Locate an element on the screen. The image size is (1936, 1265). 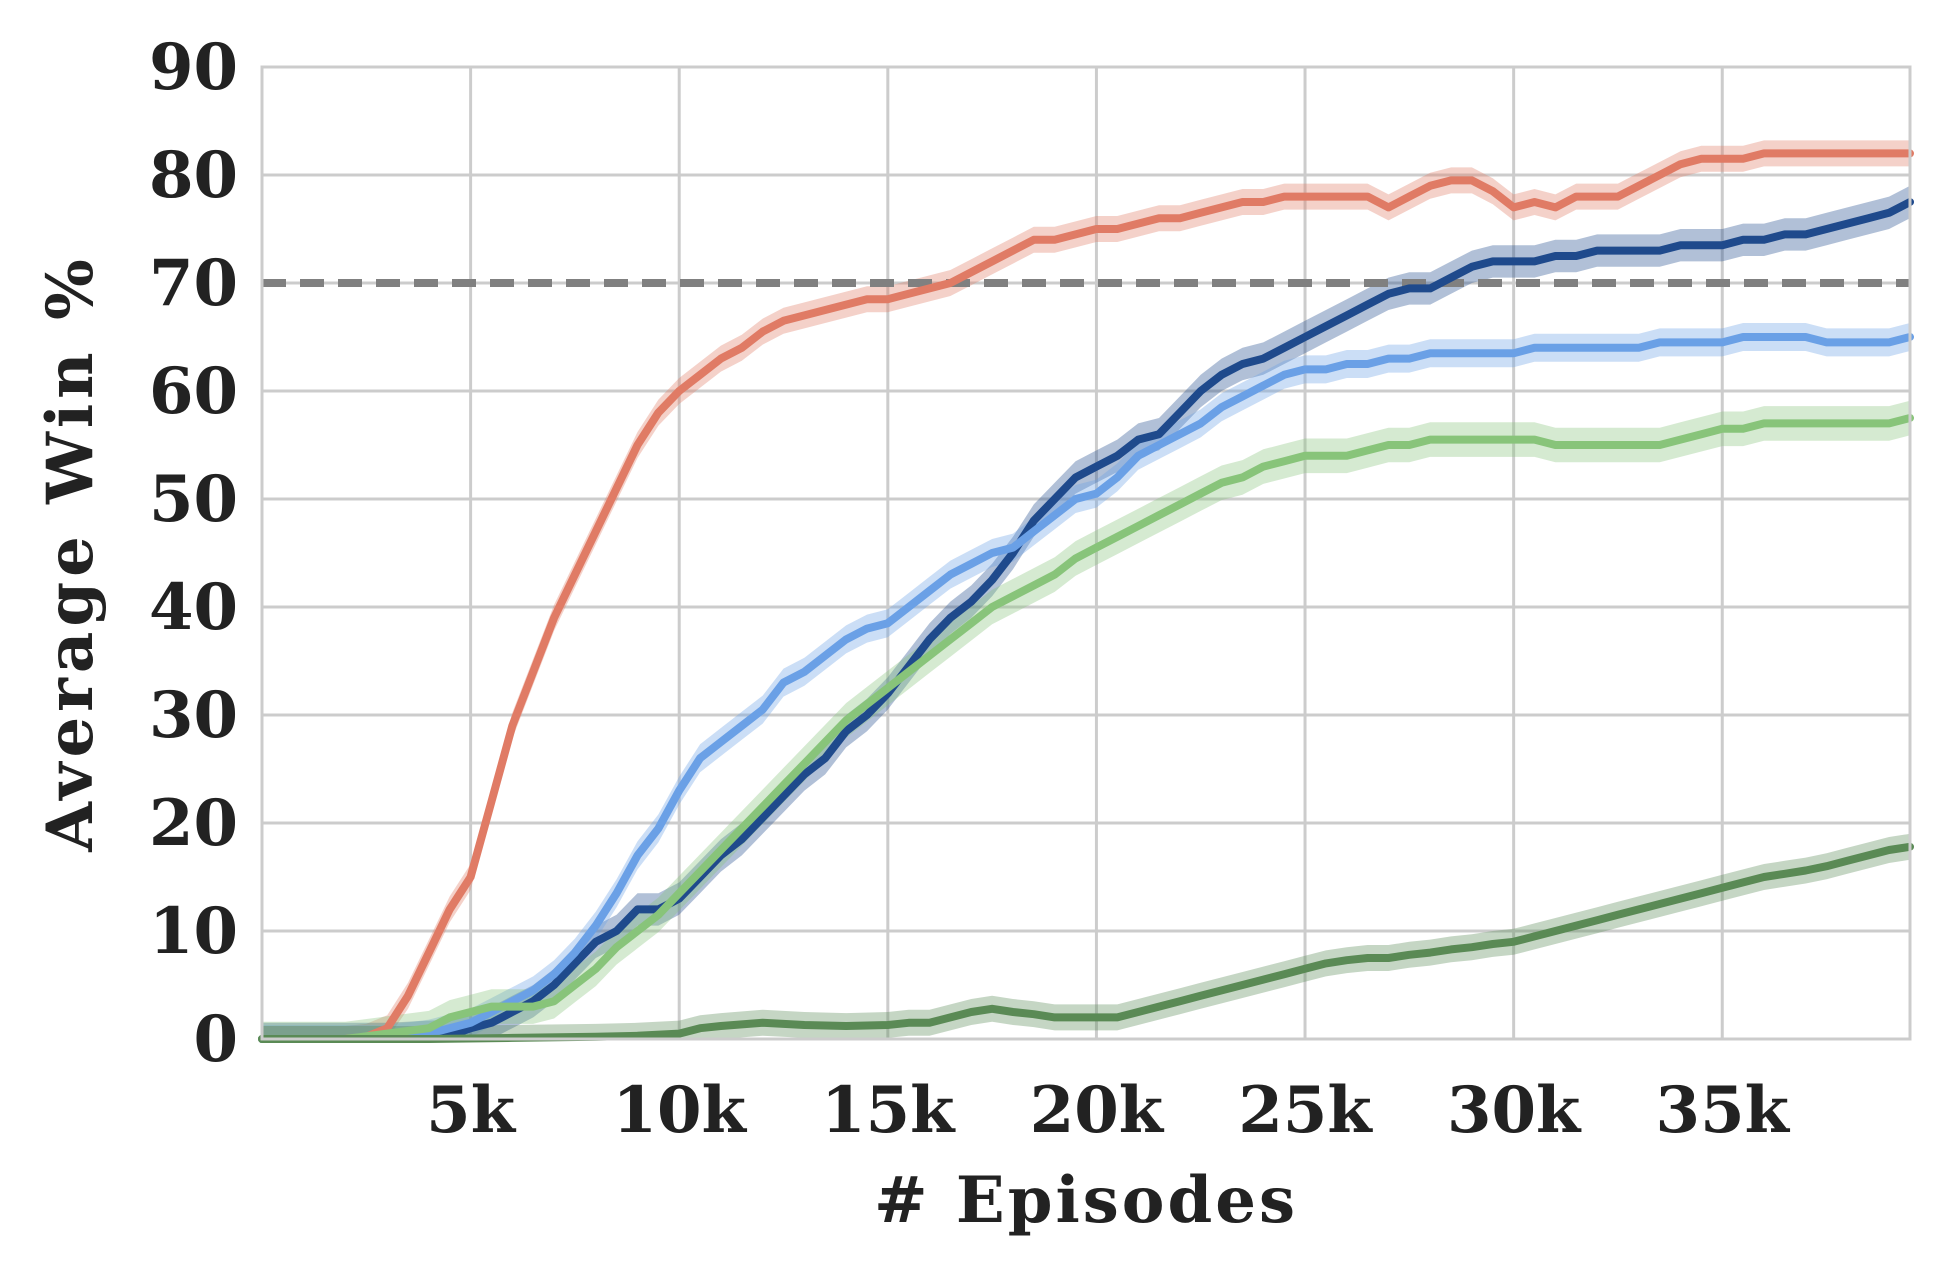
y-tick-label-6: 60 is located at coordinates (193, 391).